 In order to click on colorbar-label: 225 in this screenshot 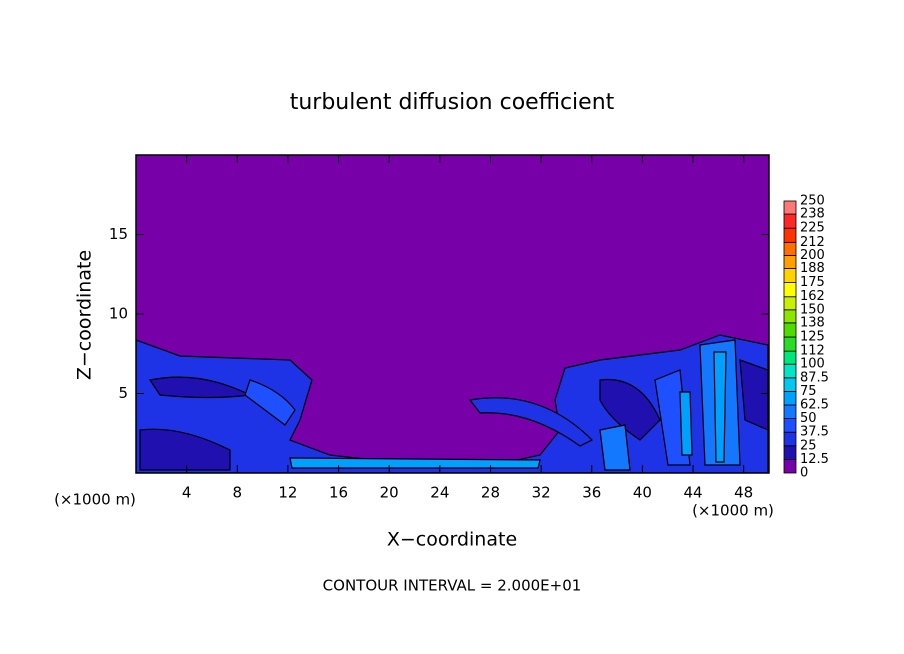, I will do `click(812, 228)`.